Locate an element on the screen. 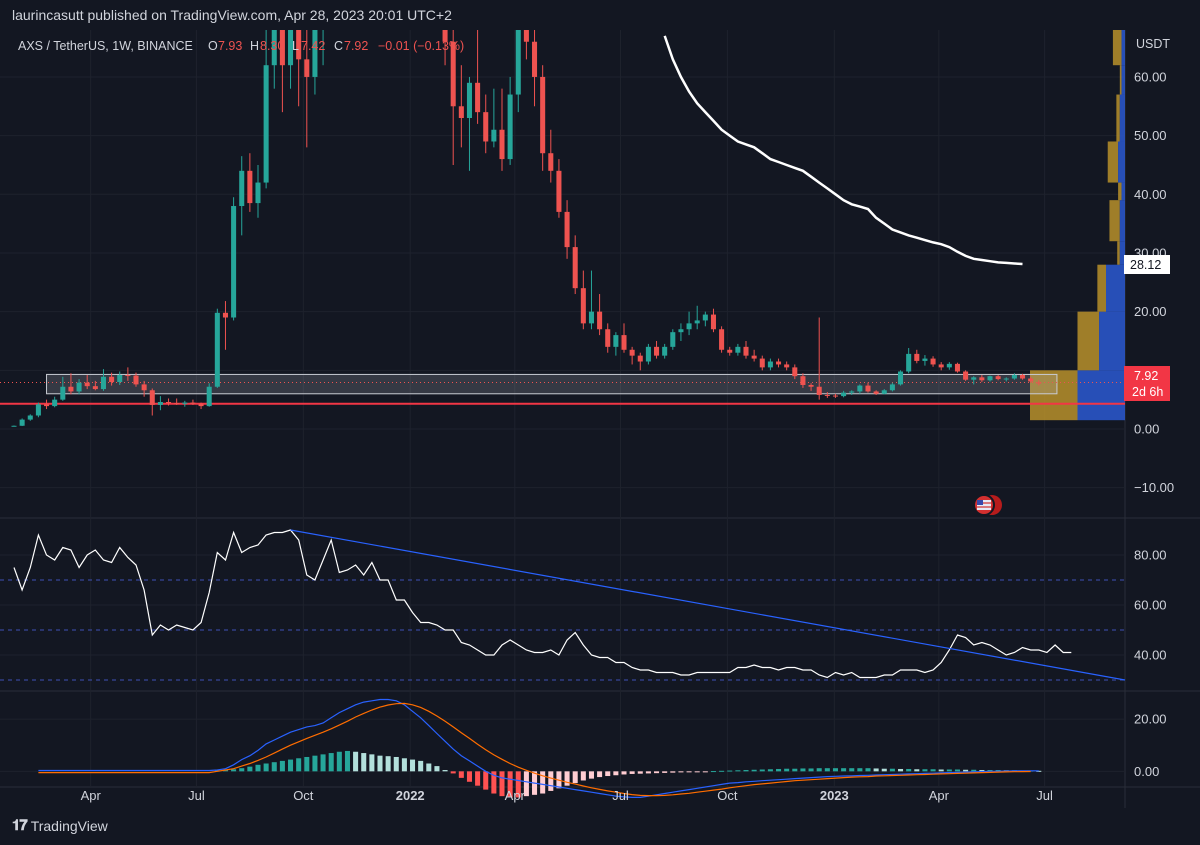  time-tick-label: Oct is located at coordinates (303, 795).